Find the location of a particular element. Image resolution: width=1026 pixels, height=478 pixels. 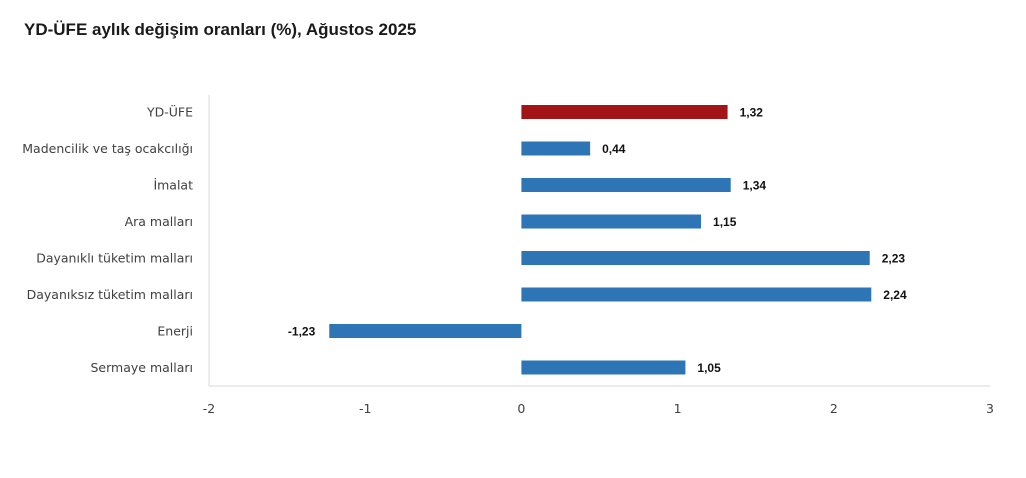

category-label: Ara malları is located at coordinates (159, 221).